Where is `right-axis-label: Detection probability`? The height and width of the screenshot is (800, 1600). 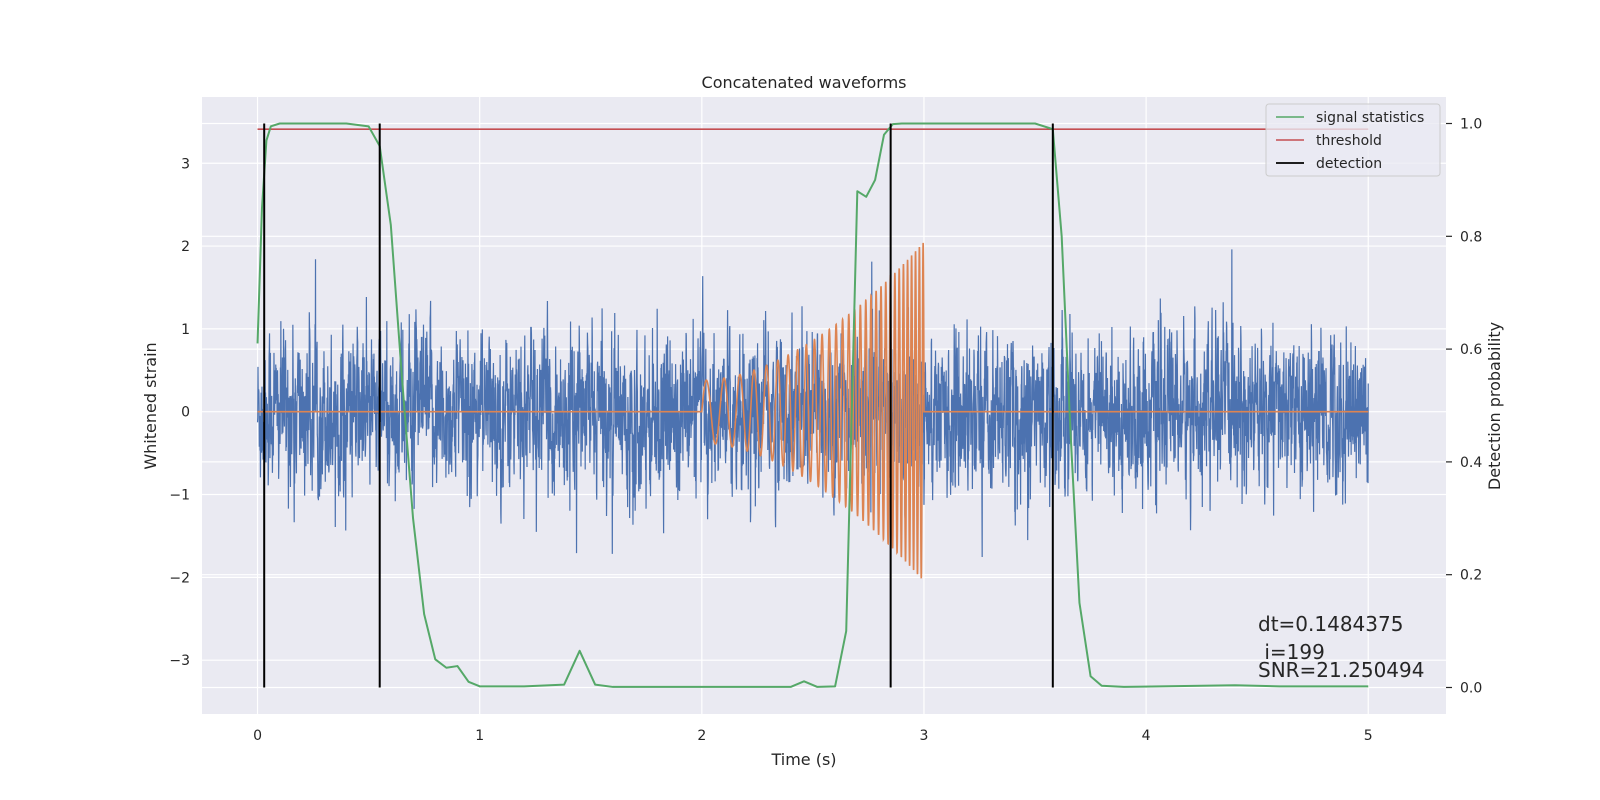 right-axis-label: Detection probability is located at coordinates (1494, 406).